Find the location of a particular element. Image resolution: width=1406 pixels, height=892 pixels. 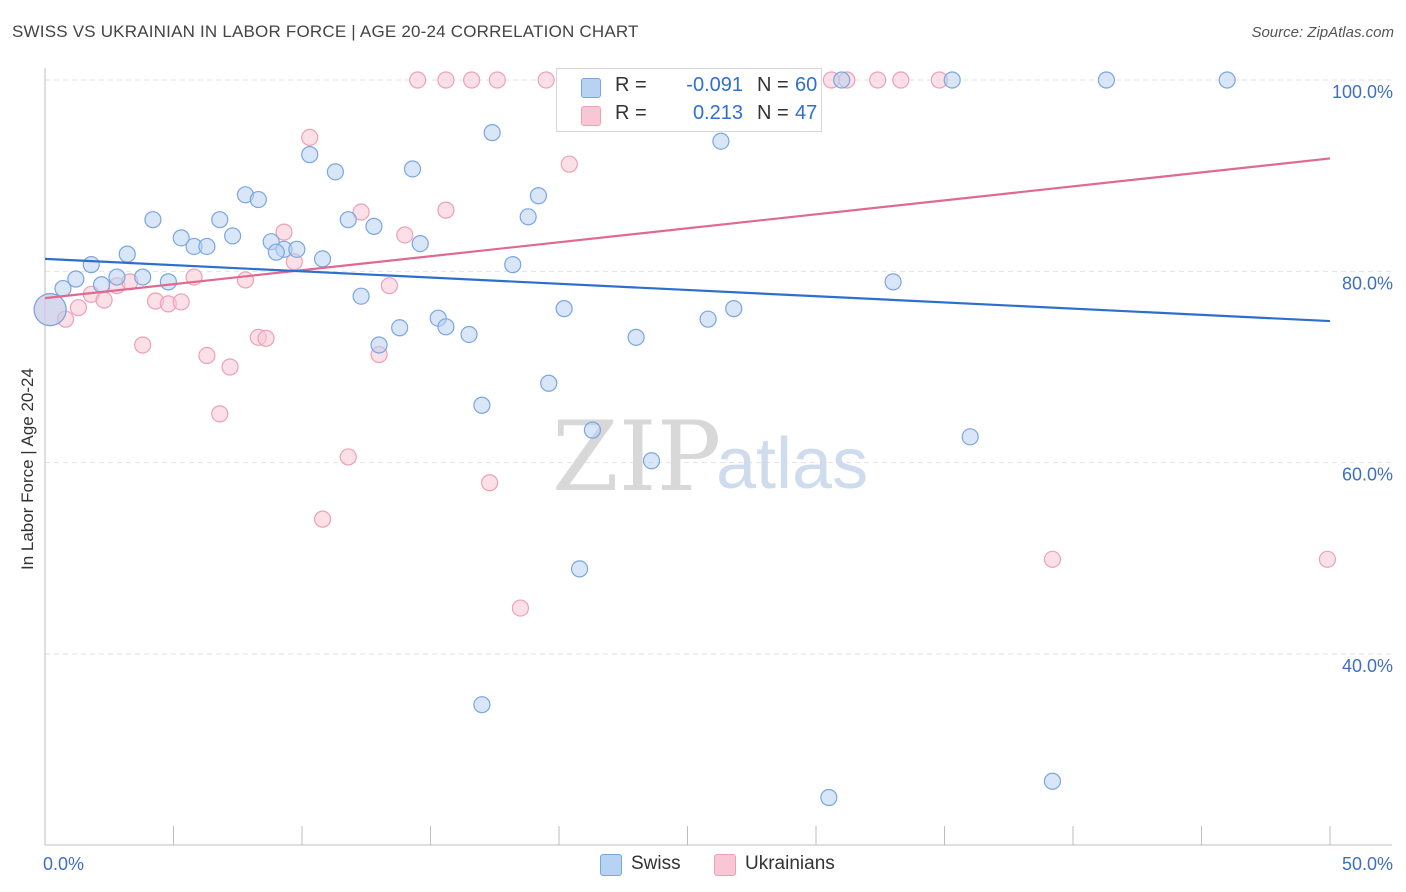

watermark: ZIP atlas is located at coordinates (710, 457).